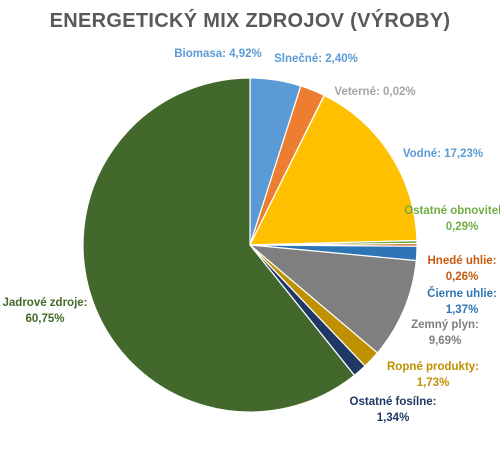 Image resolution: width=500 pixels, height=451 pixels. Describe the element at coordinates (452, 219) in the screenshot. I see `data-label-ostatne-obnovitelne: Ostatné obnoviteľné:0,29%` at that location.